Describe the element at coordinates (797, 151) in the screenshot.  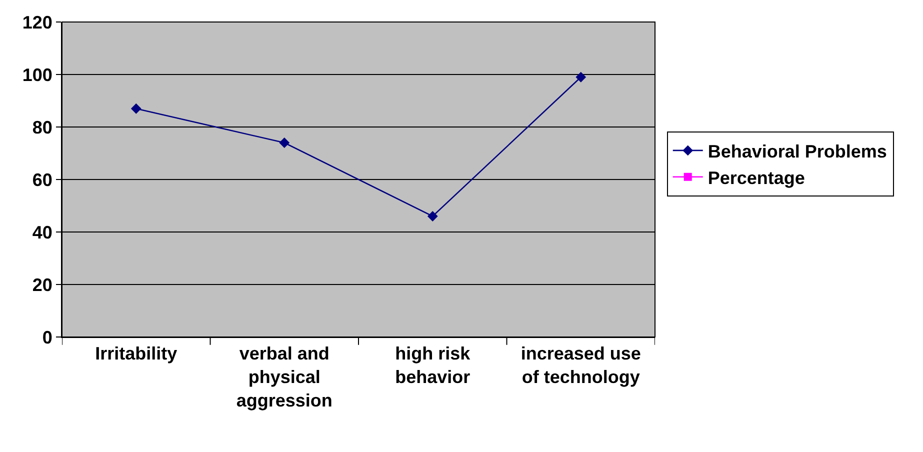
I see `legend-label: Behavioral Problems` at that location.